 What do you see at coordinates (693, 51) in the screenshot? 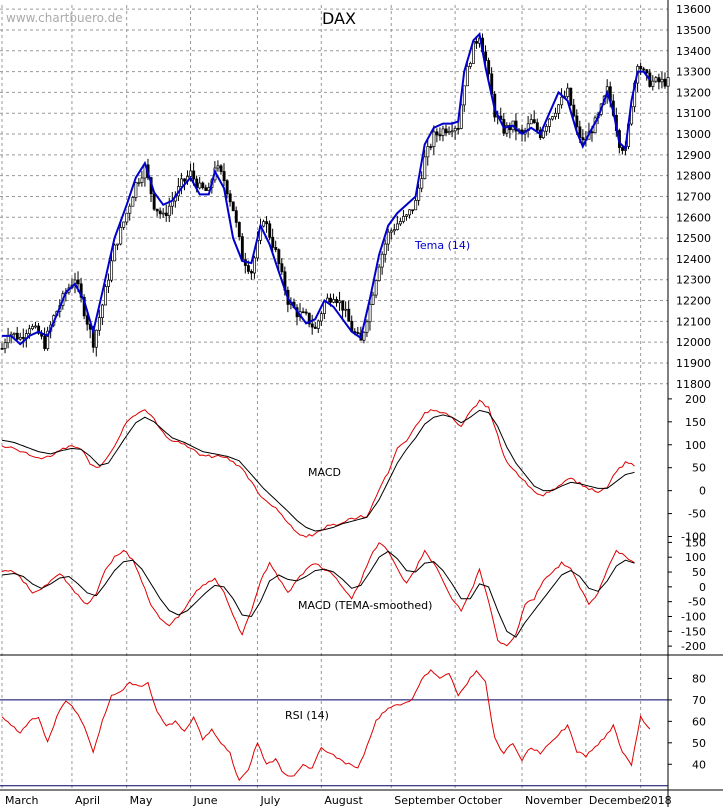
I see `price-tick-label: 13400` at bounding box center [693, 51].